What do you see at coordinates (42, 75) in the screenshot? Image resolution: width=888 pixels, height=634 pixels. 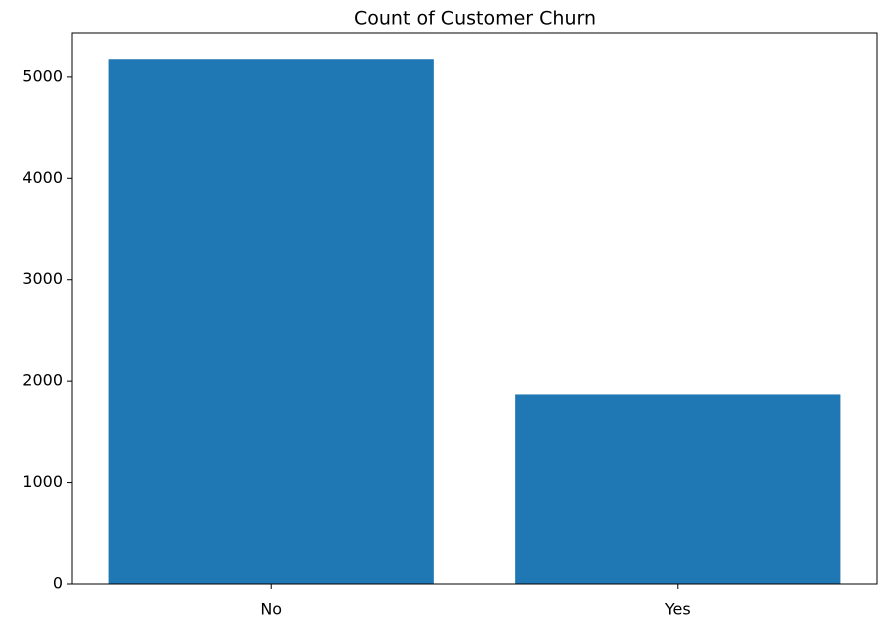 I see `y-tick-label: 5000` at bounding box center [42, 75].